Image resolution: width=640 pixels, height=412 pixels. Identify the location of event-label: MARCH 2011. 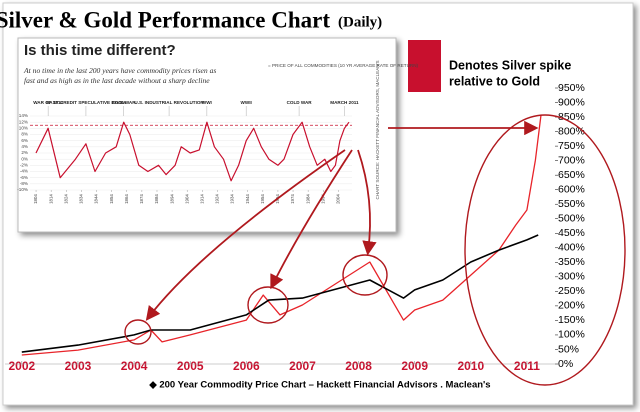
(344, 102).